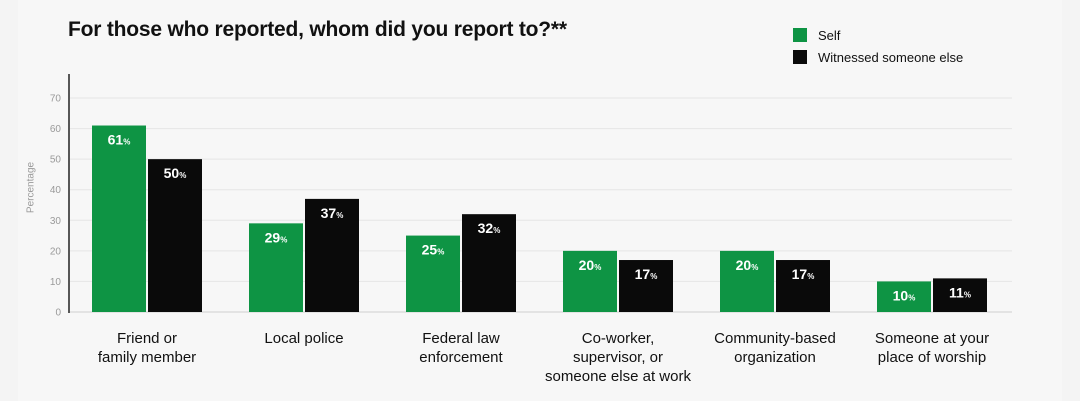 The height and width of the screenshot is (401, 1080). Describe the element at coordinates (775, 357) in the screenshot. I see `x-tick-label: organization` at that location.